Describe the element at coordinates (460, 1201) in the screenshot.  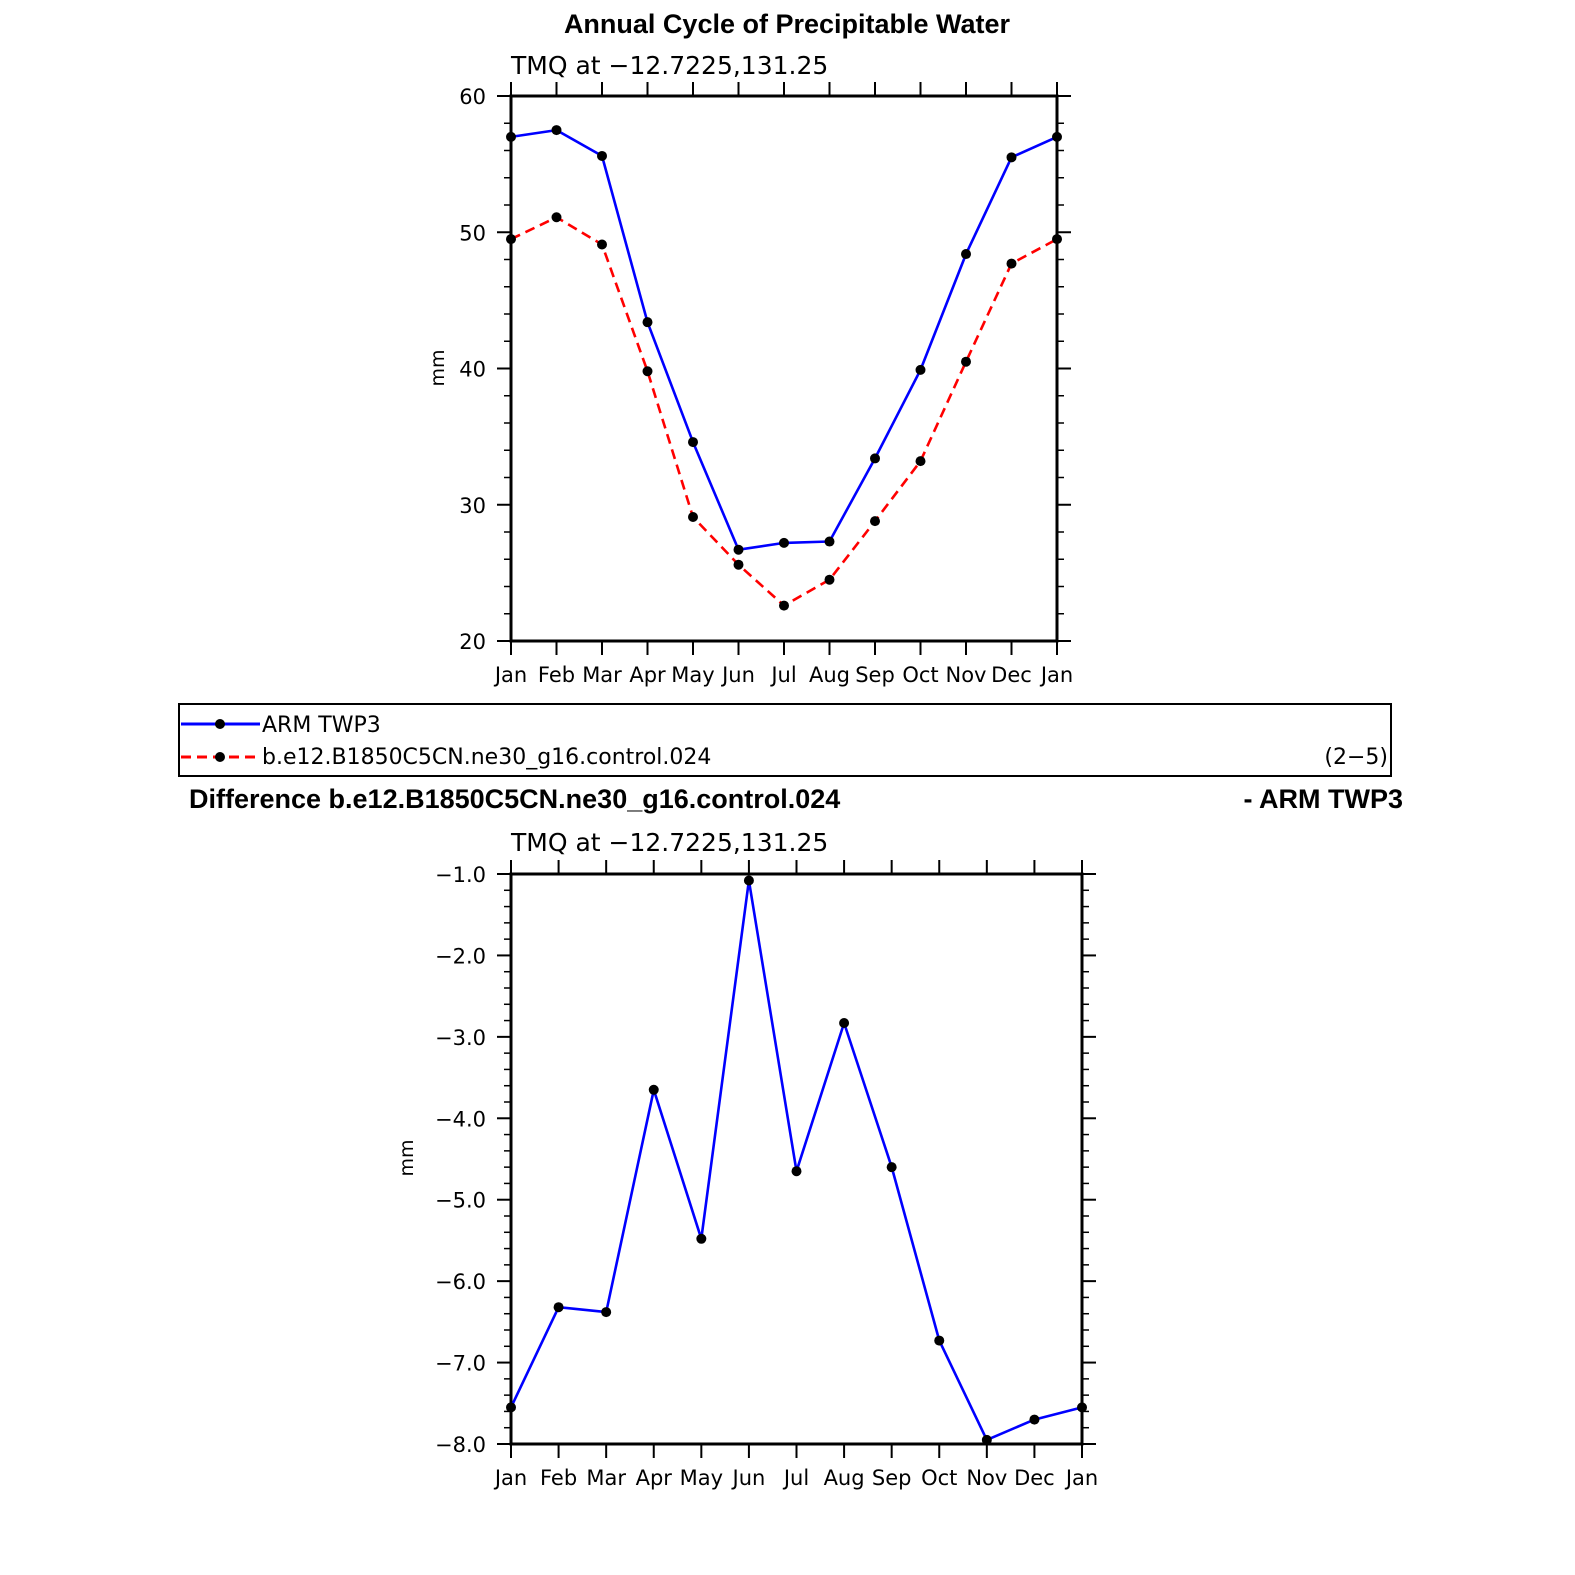
I see `y-tick-label: −5.0` at that location.